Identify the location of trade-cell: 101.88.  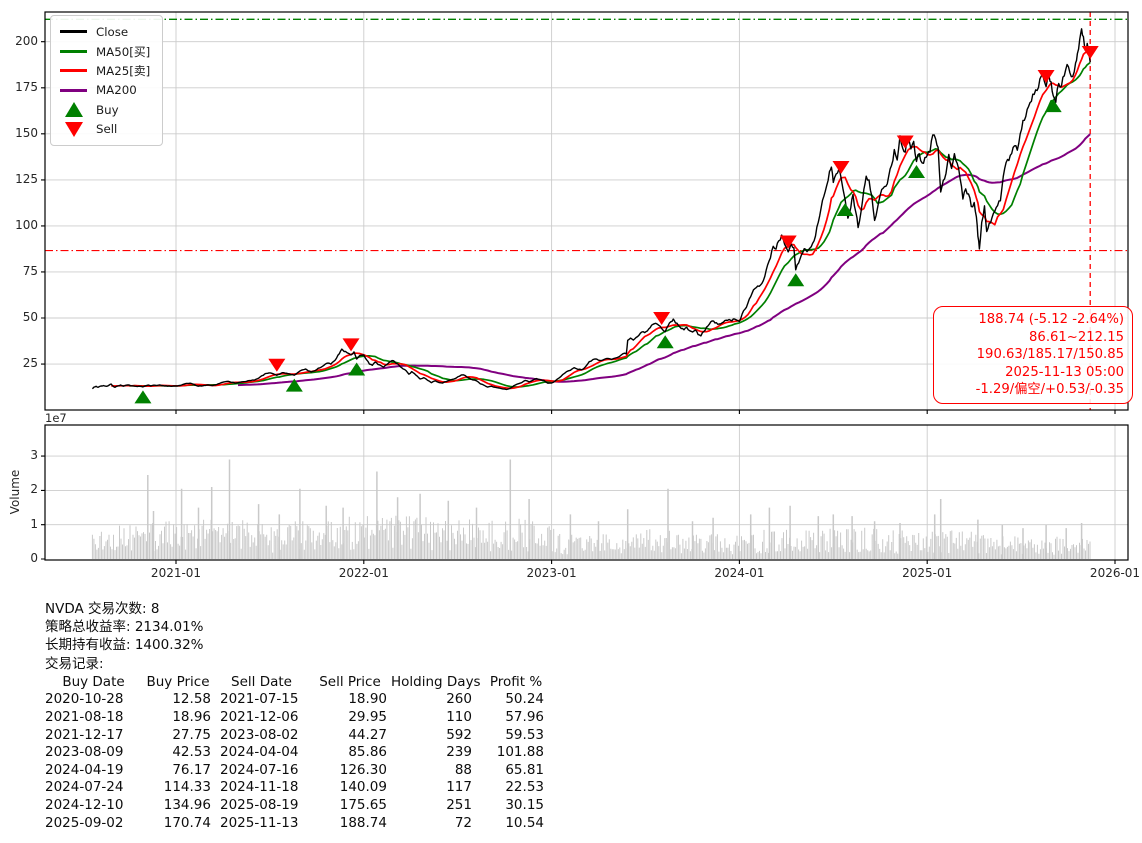
(520, 752).